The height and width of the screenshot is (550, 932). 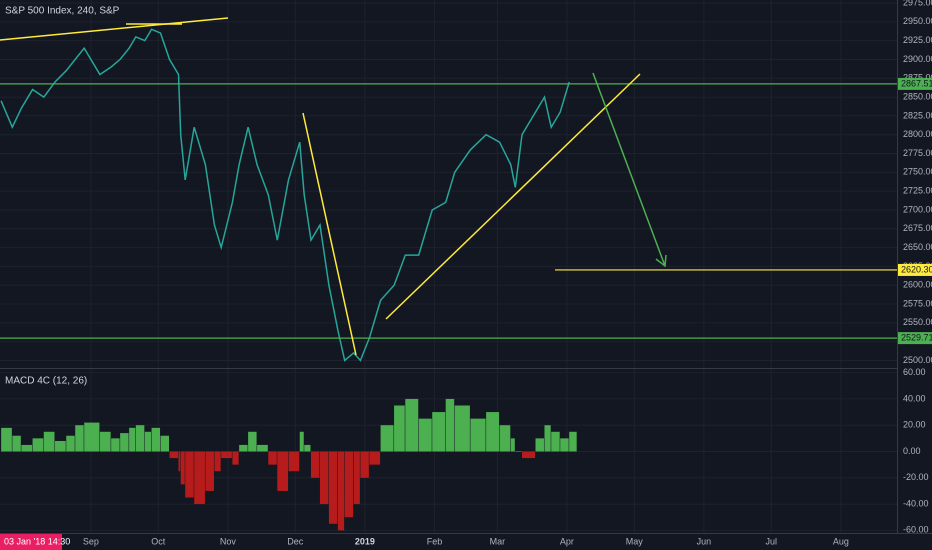 What do you see at coordinates (513, 196) in the screenshot?
I see `trend-line` at bounding box center [513, 196].